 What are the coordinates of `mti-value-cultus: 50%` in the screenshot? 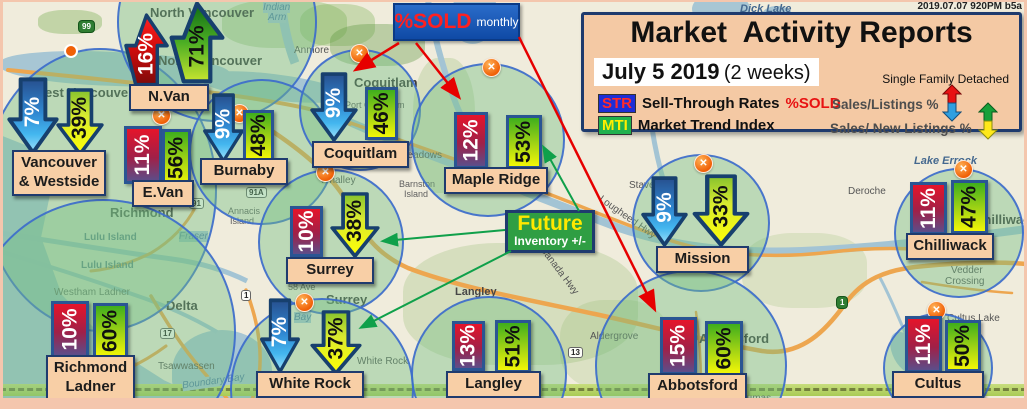 It's located at (962, 346).